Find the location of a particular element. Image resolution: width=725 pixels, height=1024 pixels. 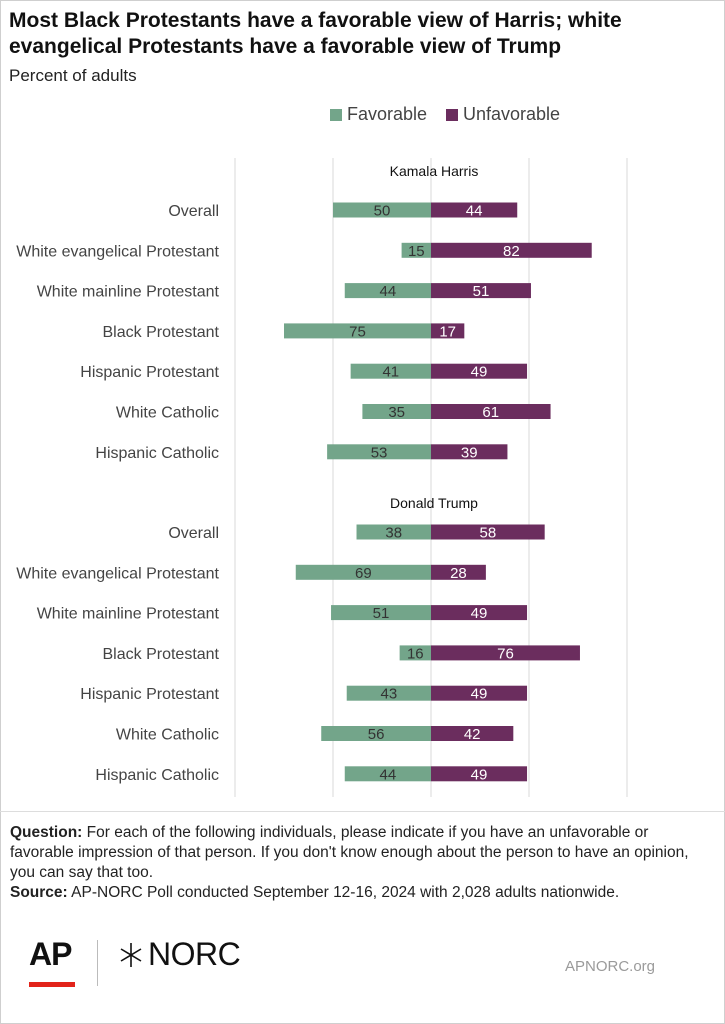

bar-label-favorable: 75 is located at coordinates (357, 331).